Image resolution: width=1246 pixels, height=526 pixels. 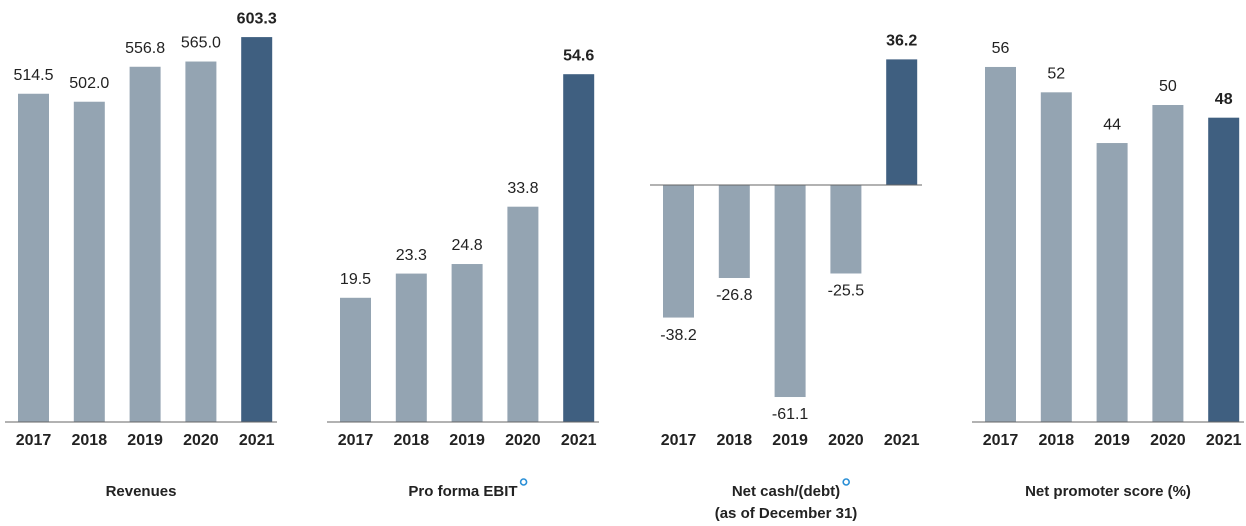 I want to click on value-label: -38.2, so click(x=678, y=335).